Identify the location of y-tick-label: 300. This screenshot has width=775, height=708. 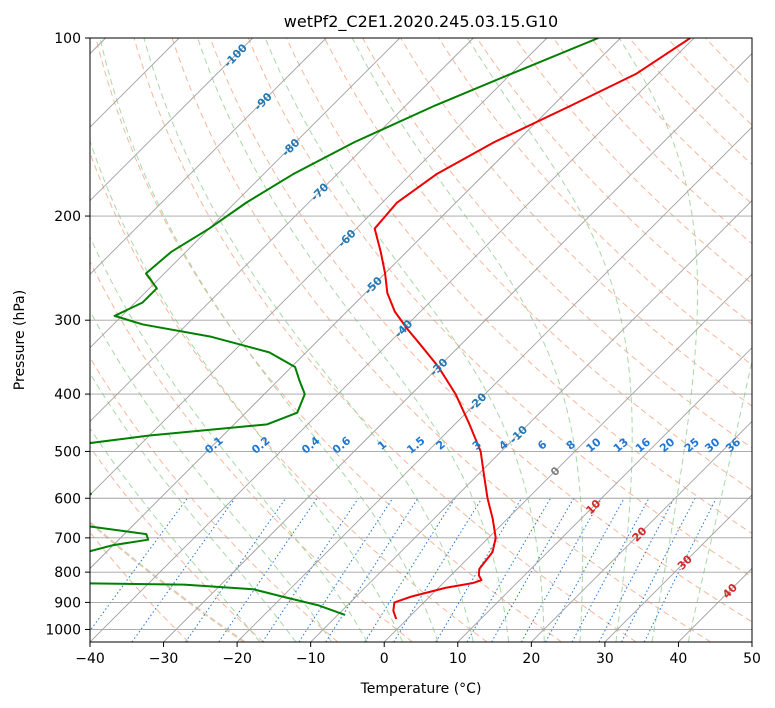
(67, 321).